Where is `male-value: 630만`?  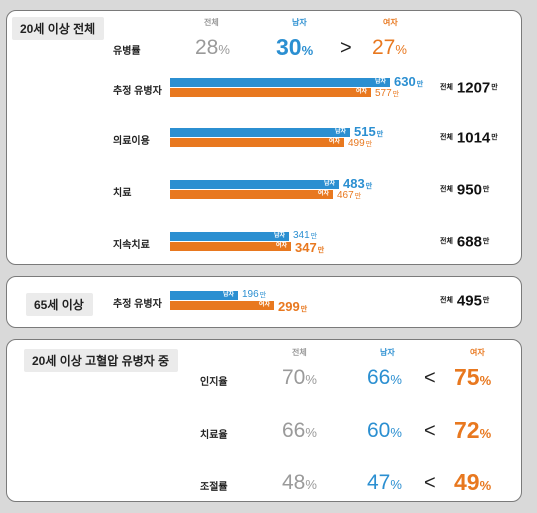 male-value: 630만 is located at coordinates (408, 81).